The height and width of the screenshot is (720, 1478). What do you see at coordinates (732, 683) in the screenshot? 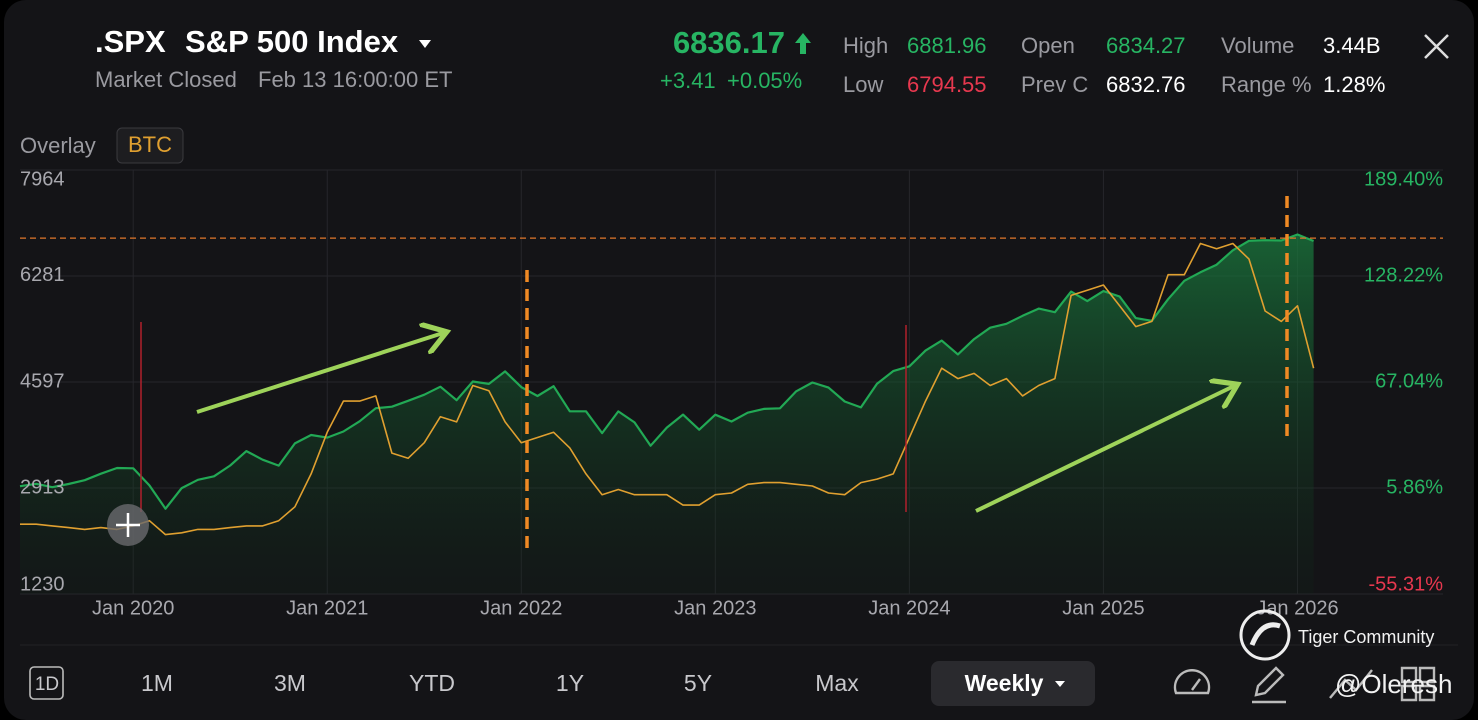
I see `toolbar: Weekly 1D 1M 3M YTD 1Y 5Y Max` at bounding box center [732, 683].